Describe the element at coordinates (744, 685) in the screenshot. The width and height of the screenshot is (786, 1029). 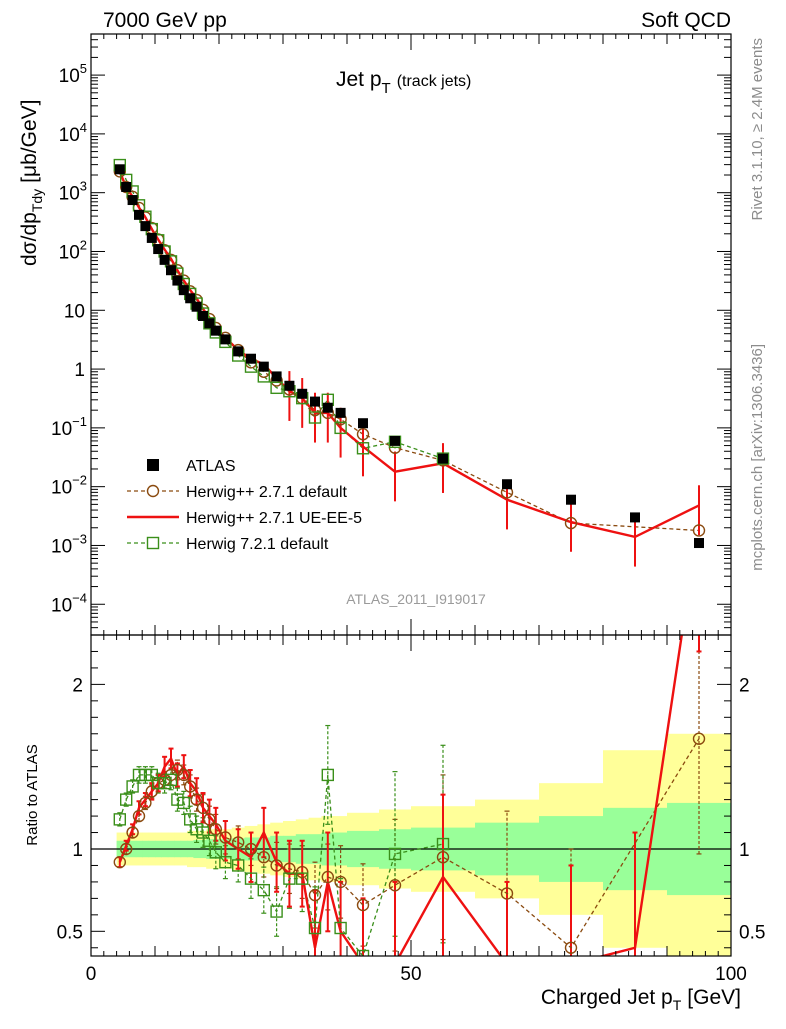
I see `ratio-y-tick-label-right: 2` at that location.